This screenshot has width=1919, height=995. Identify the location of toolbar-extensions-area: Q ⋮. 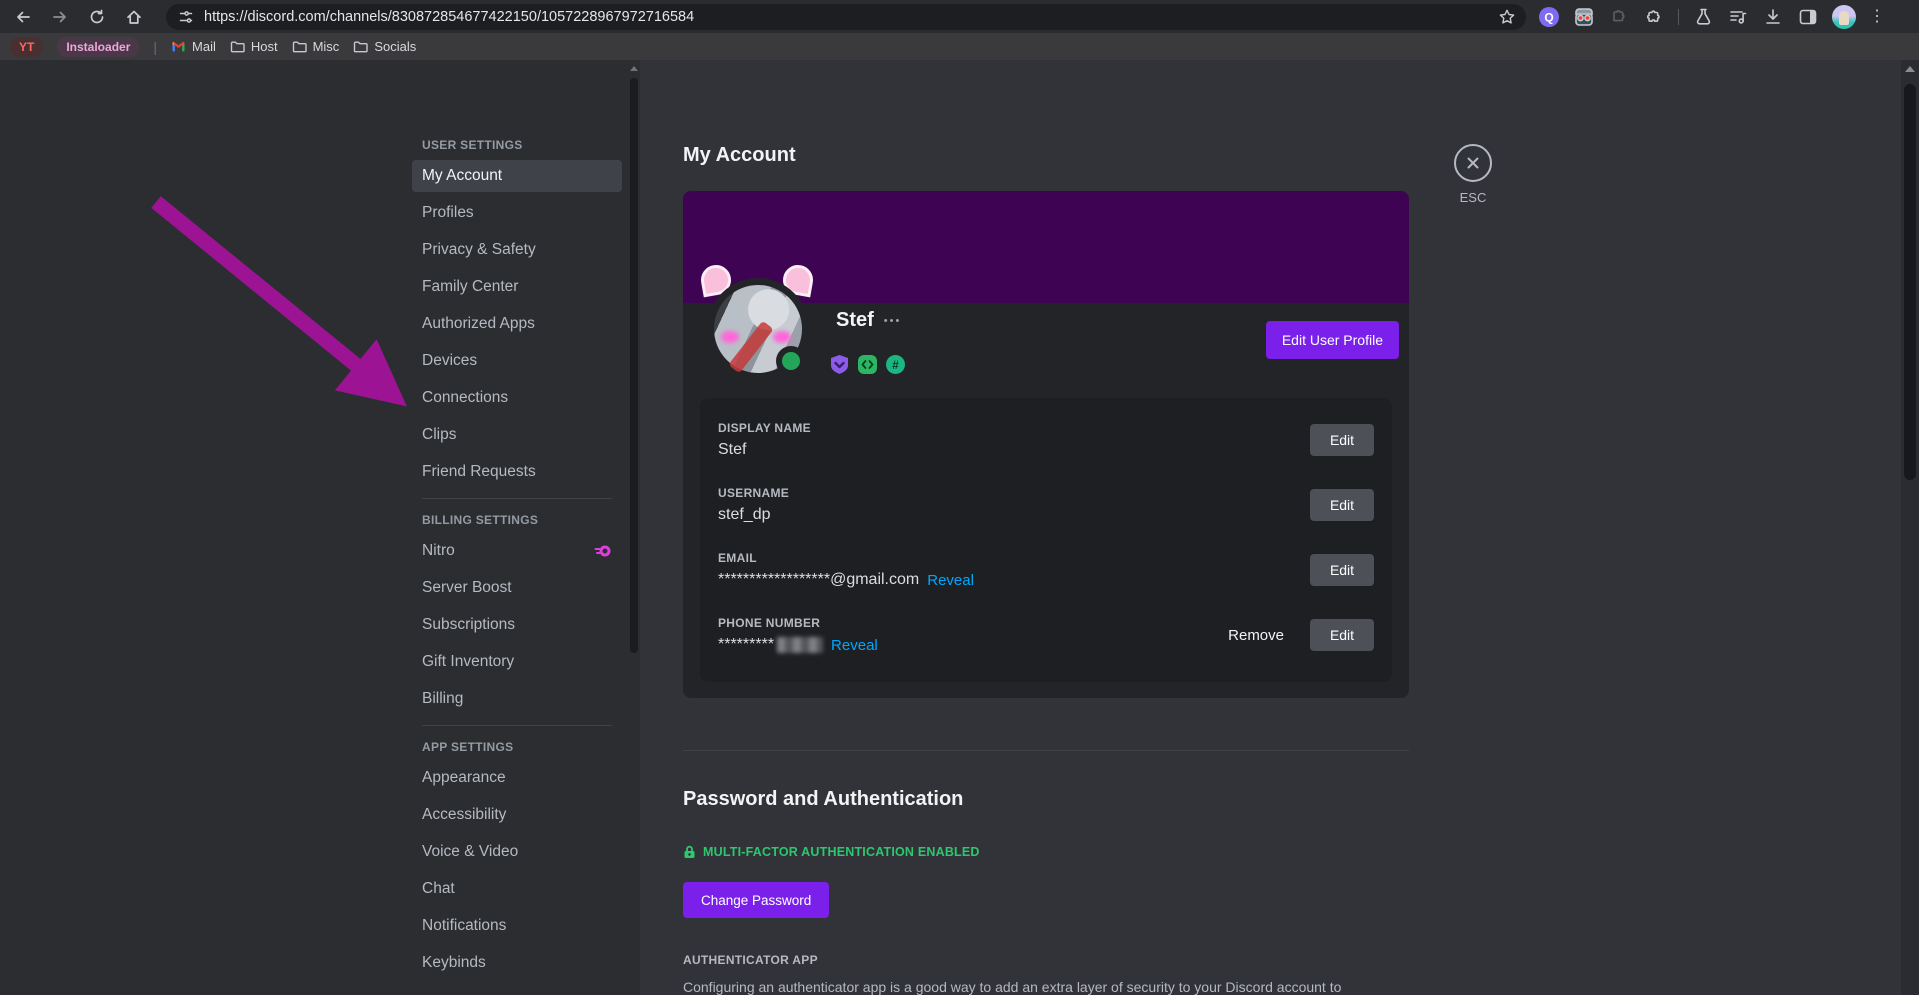
(1717, 16).